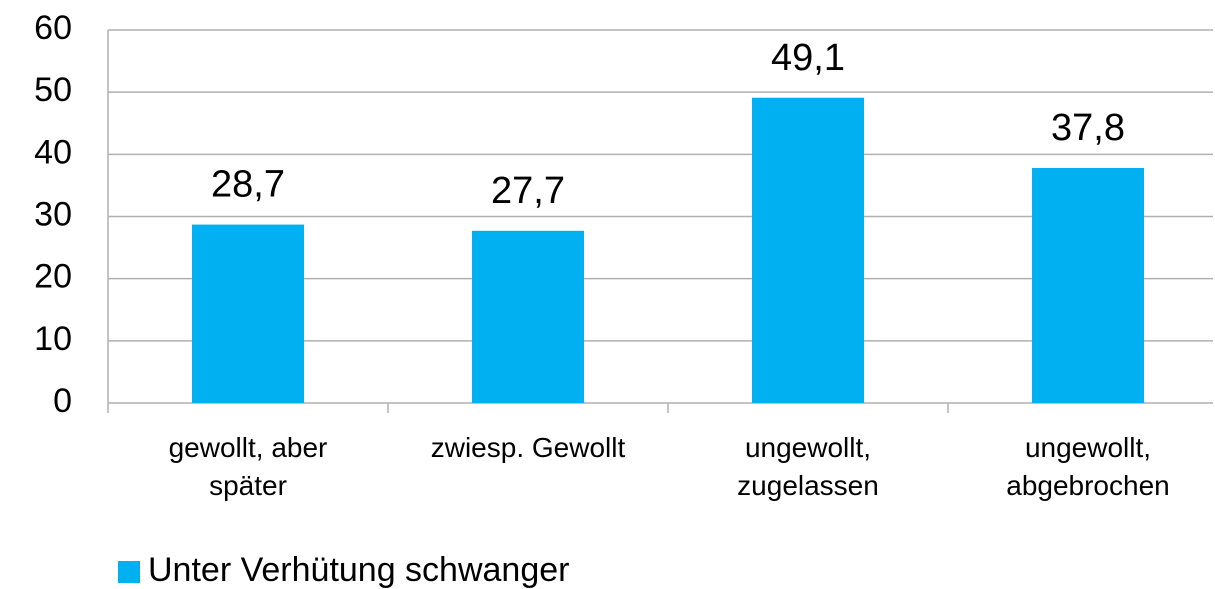  Describe the element at coordinates (53, 28) in the screenshot. I see `y-tick-label: 60` at that location.